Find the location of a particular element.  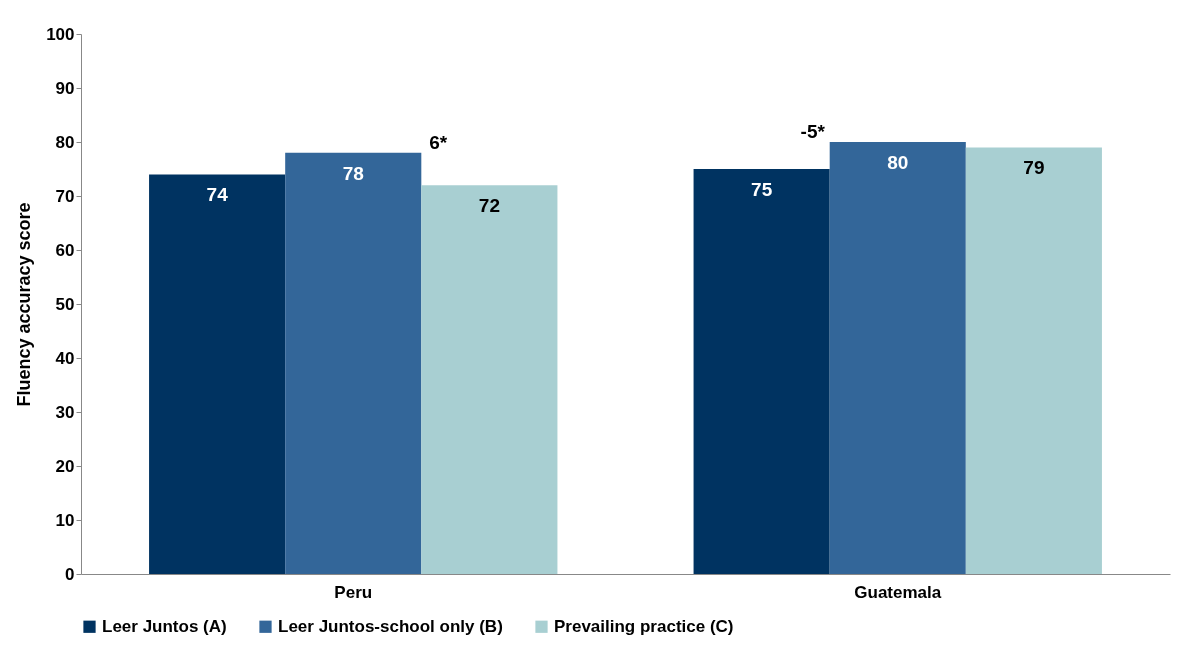

y-tick-label: 100 is located at coordinates (60, 34).